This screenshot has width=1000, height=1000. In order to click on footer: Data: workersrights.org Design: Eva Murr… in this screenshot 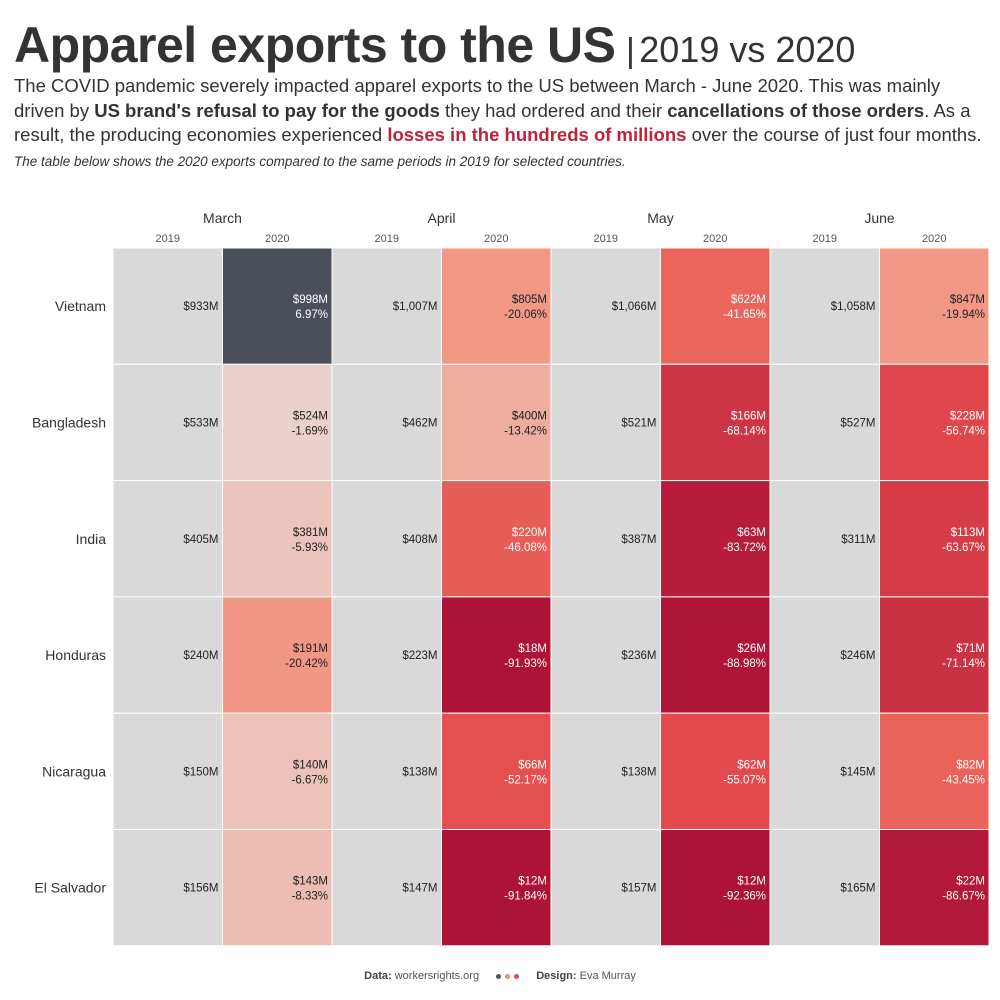, I will do `click(500, 976)`.